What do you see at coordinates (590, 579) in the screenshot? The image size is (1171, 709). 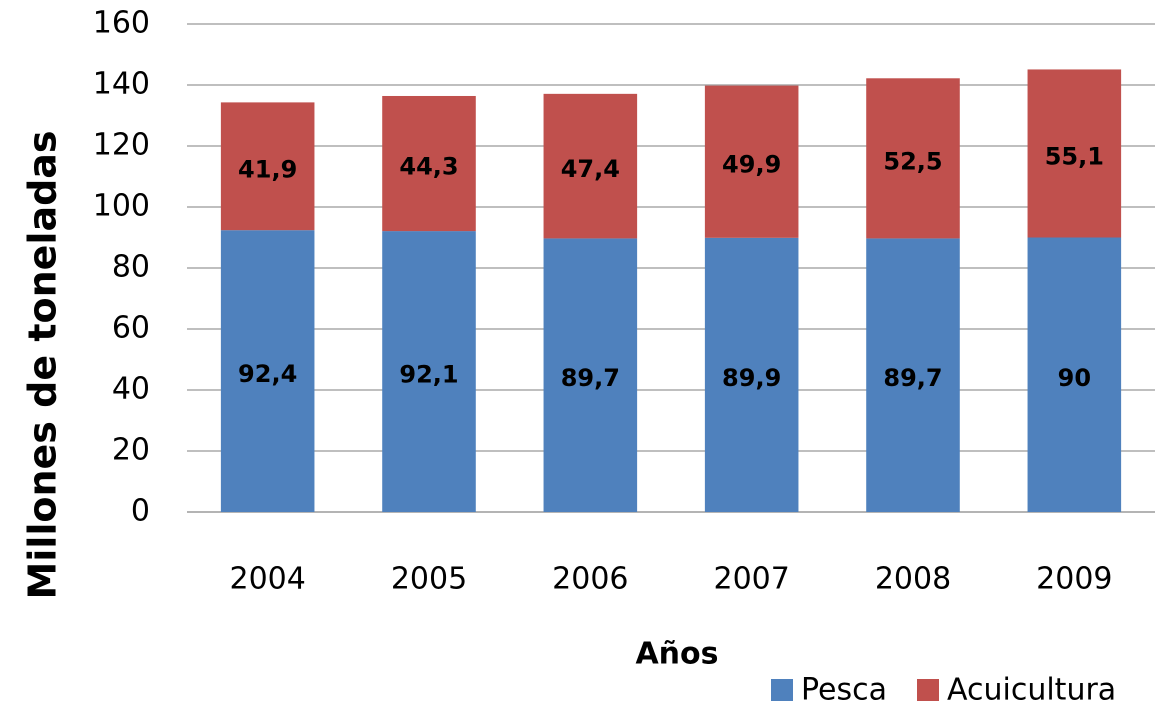 I see `x-tick-label: 2006` at bounding box center [590, 579].